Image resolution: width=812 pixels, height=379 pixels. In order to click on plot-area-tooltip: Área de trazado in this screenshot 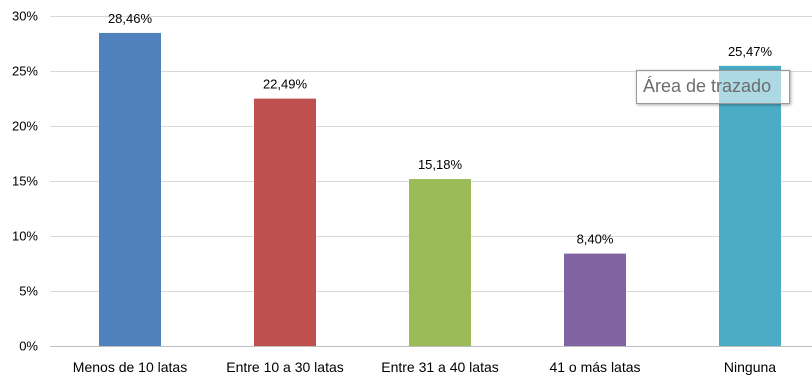, I will do `click(713, 87)`.